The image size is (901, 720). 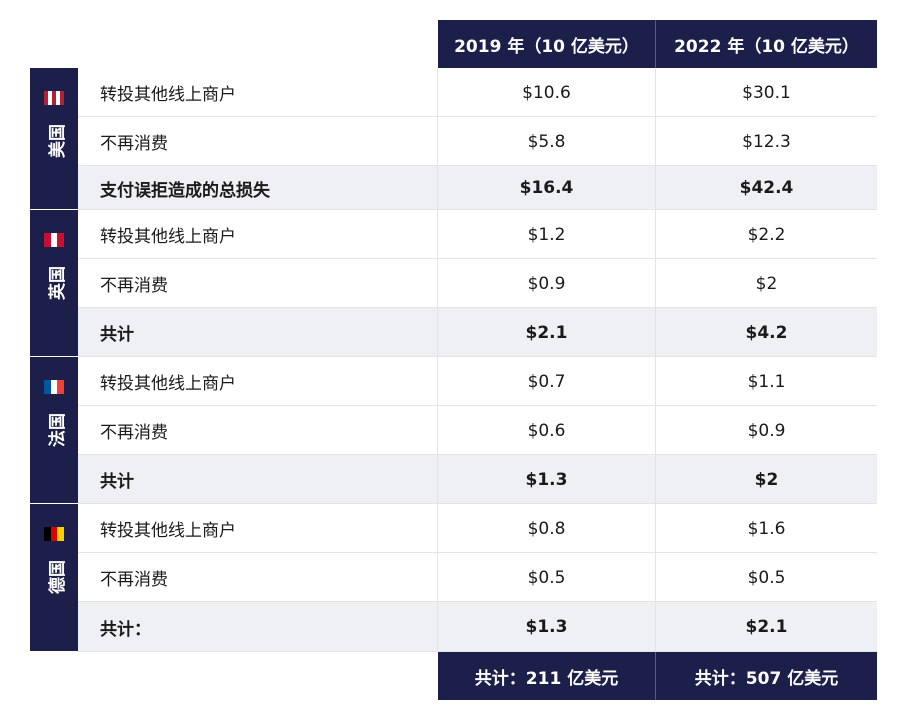 I want to click on value-cell: $2.2, so click(x=766, y=234).